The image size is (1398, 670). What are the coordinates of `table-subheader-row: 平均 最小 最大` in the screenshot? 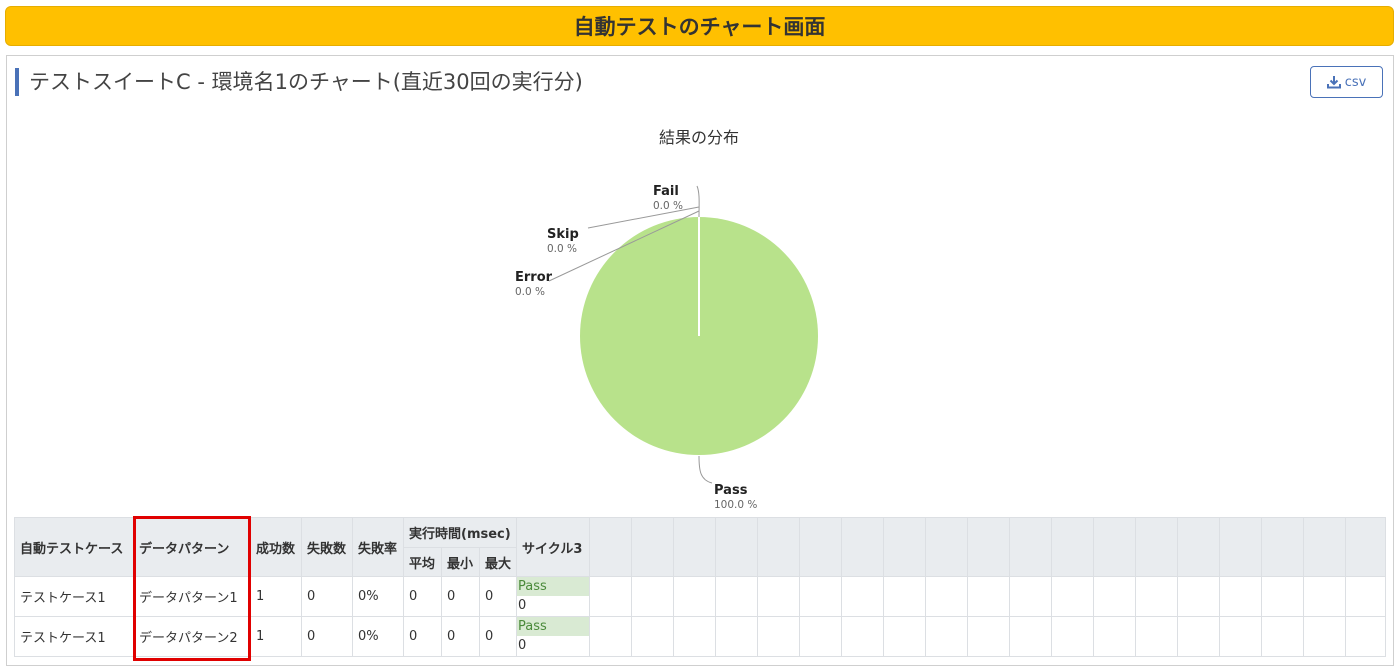 It's located at (700, 562).